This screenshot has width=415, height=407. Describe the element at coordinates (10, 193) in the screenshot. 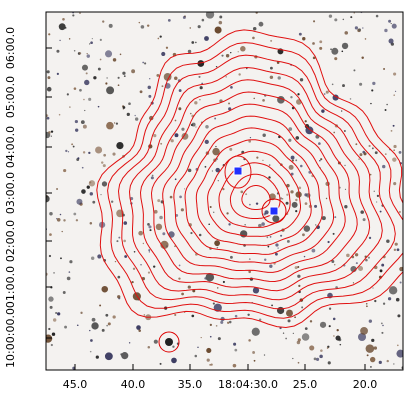

I see `y-tick-label: 03:00.0` at that location.